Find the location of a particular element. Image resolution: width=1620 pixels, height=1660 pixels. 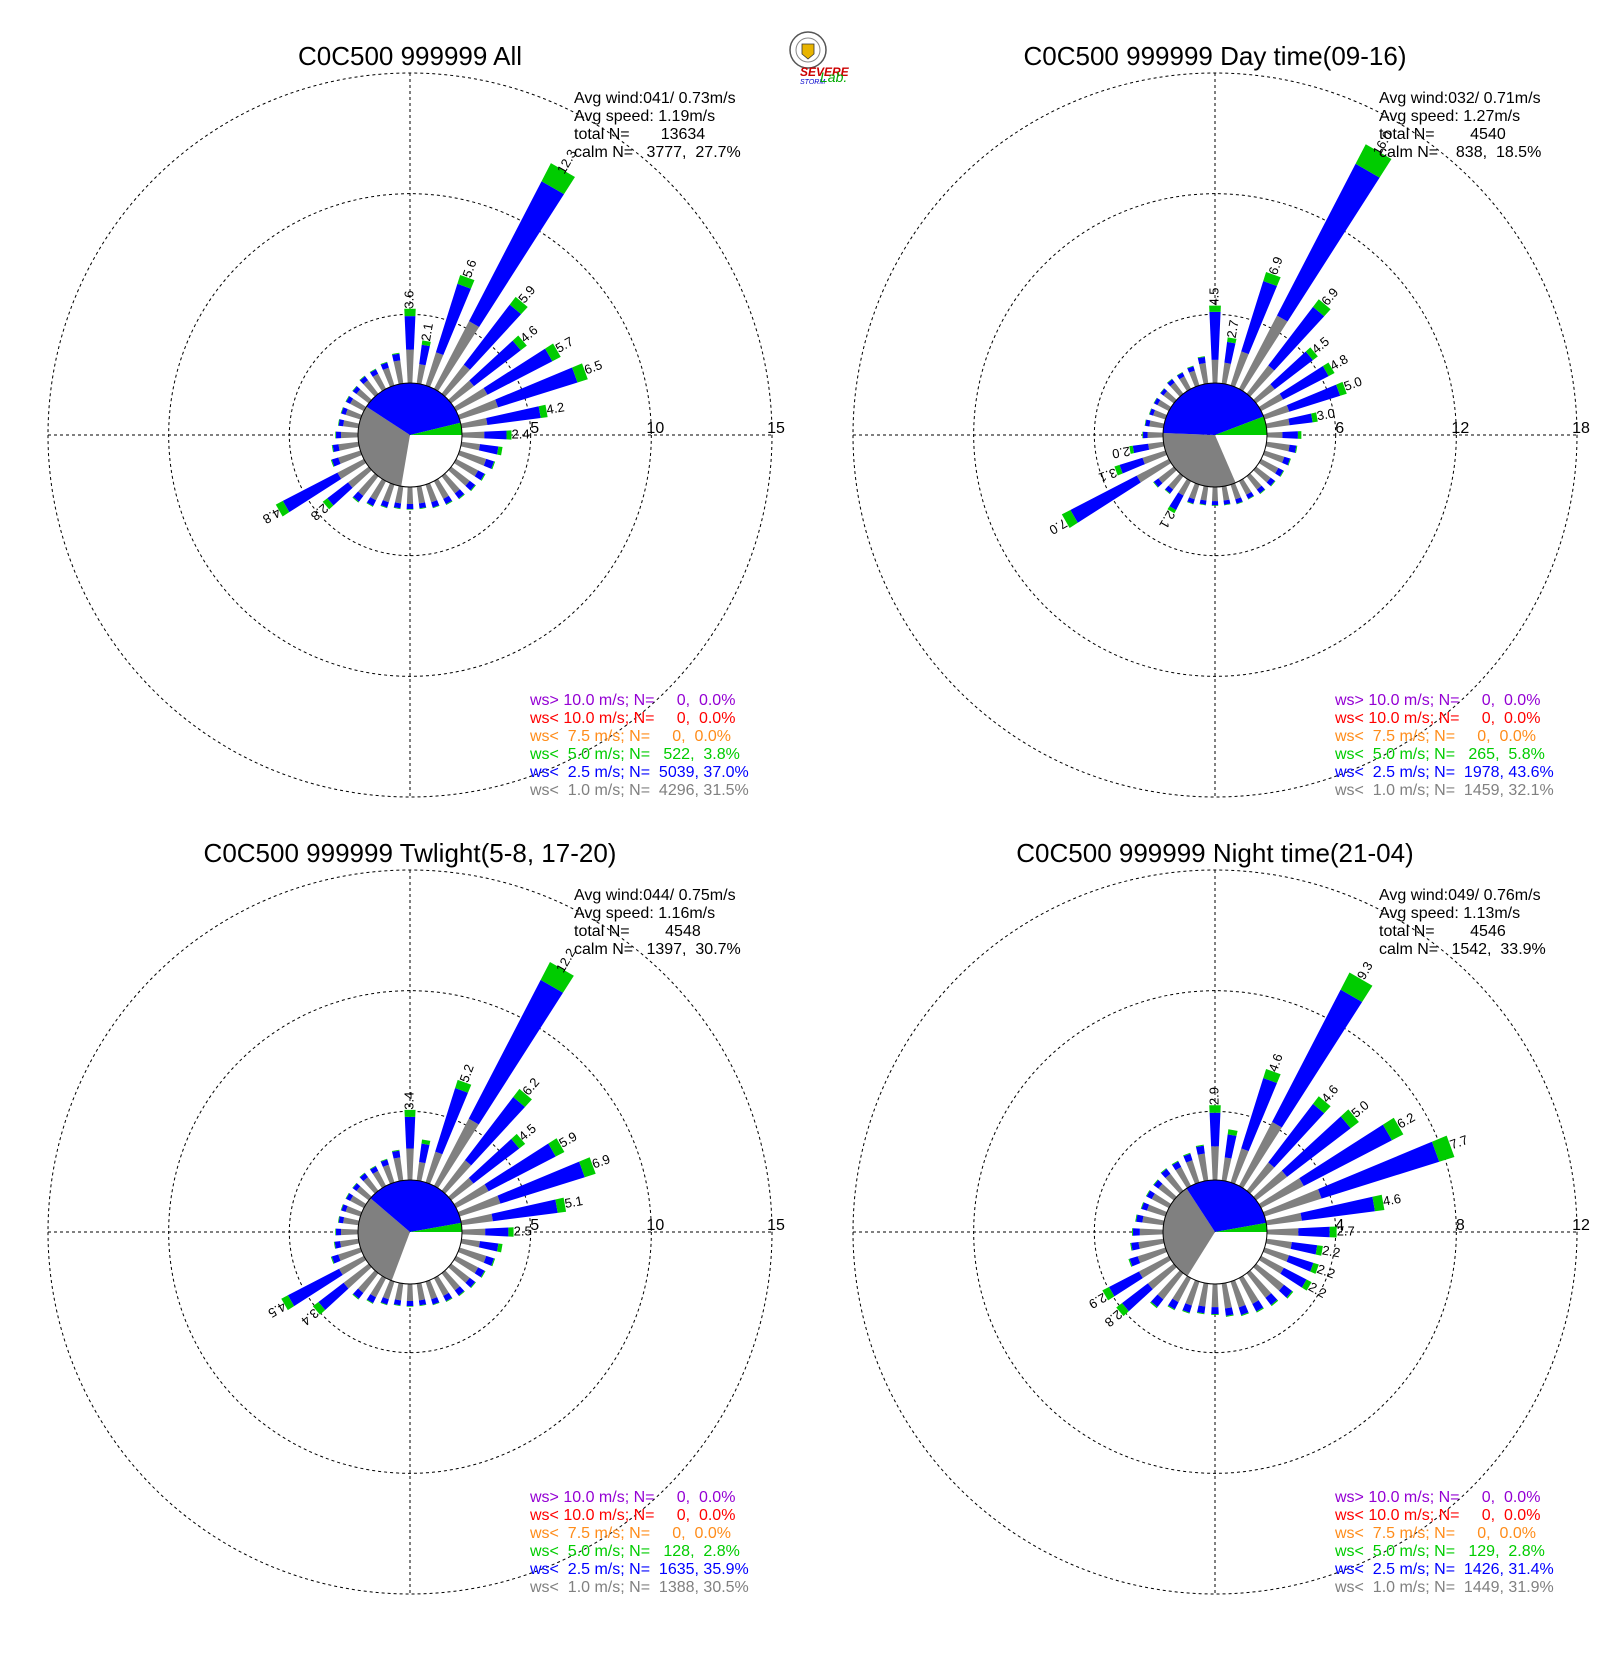

radial-tick-label: 6 is located at coordinates (1339, 428).